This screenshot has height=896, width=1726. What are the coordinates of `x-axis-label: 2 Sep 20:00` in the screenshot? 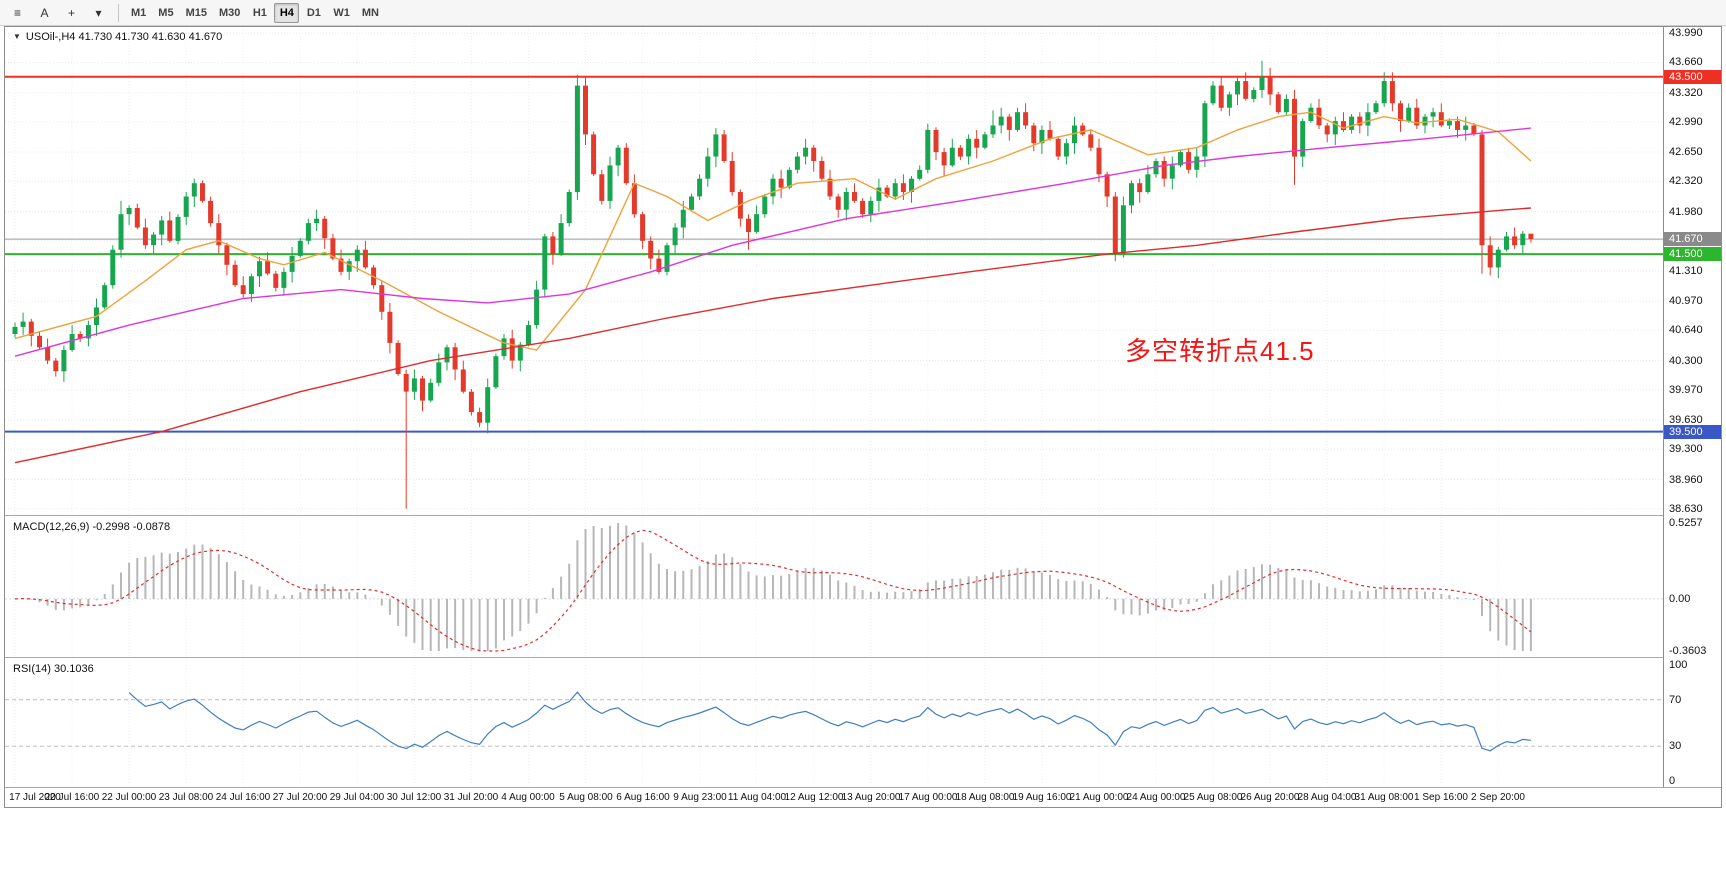 It's located at (1498, 797).